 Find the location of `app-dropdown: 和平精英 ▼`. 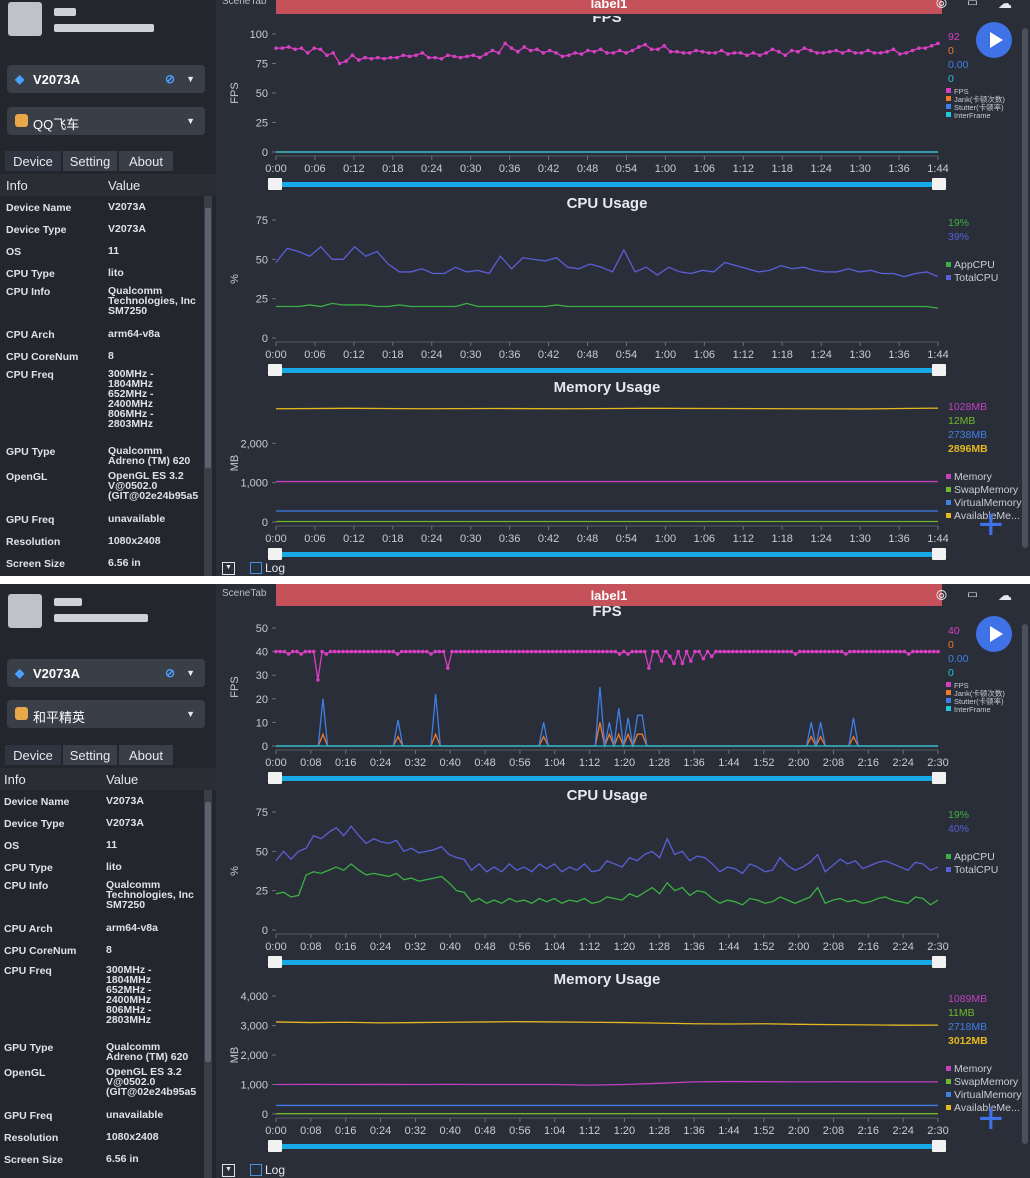

app-dropdown: 和平精英 ▼ is located at coordinates (106, 714).